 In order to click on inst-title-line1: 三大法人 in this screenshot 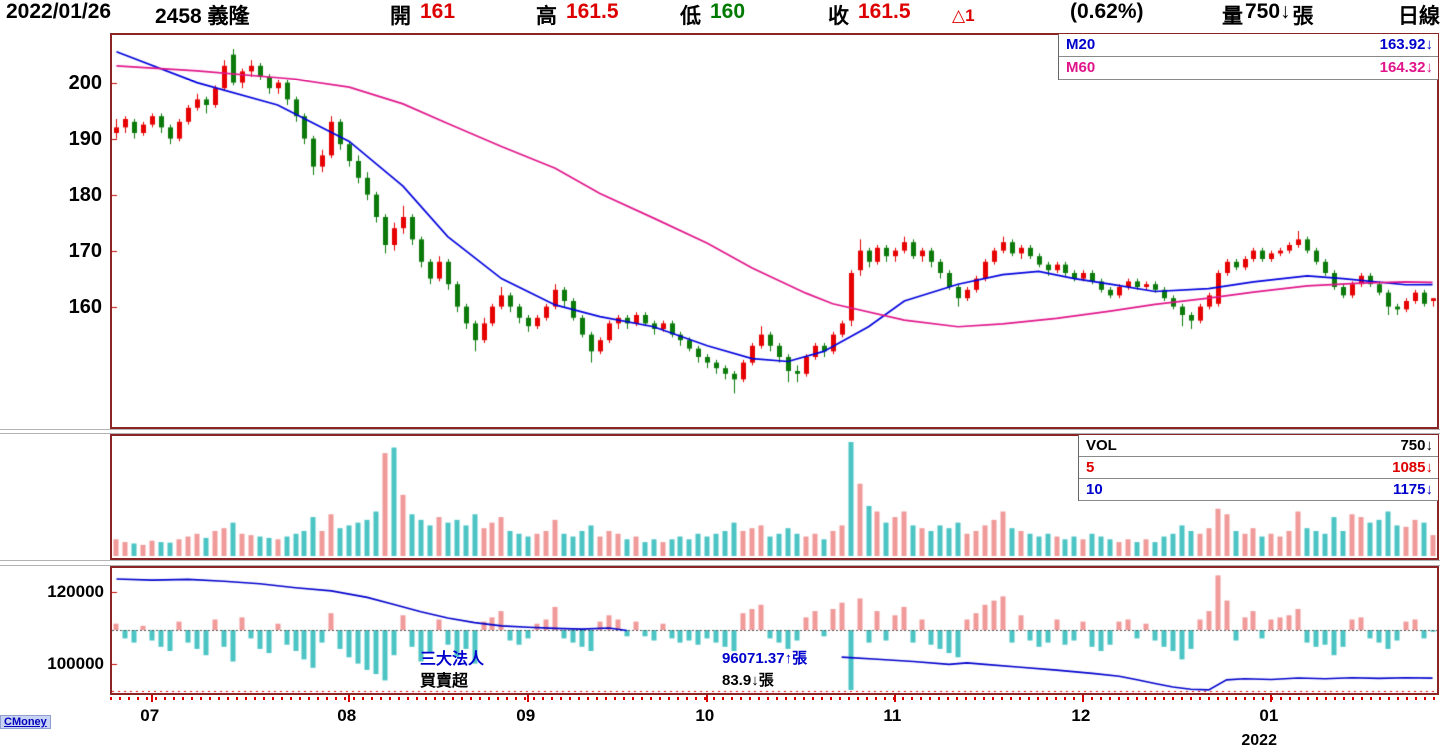, I will do `click(452, 659)`.